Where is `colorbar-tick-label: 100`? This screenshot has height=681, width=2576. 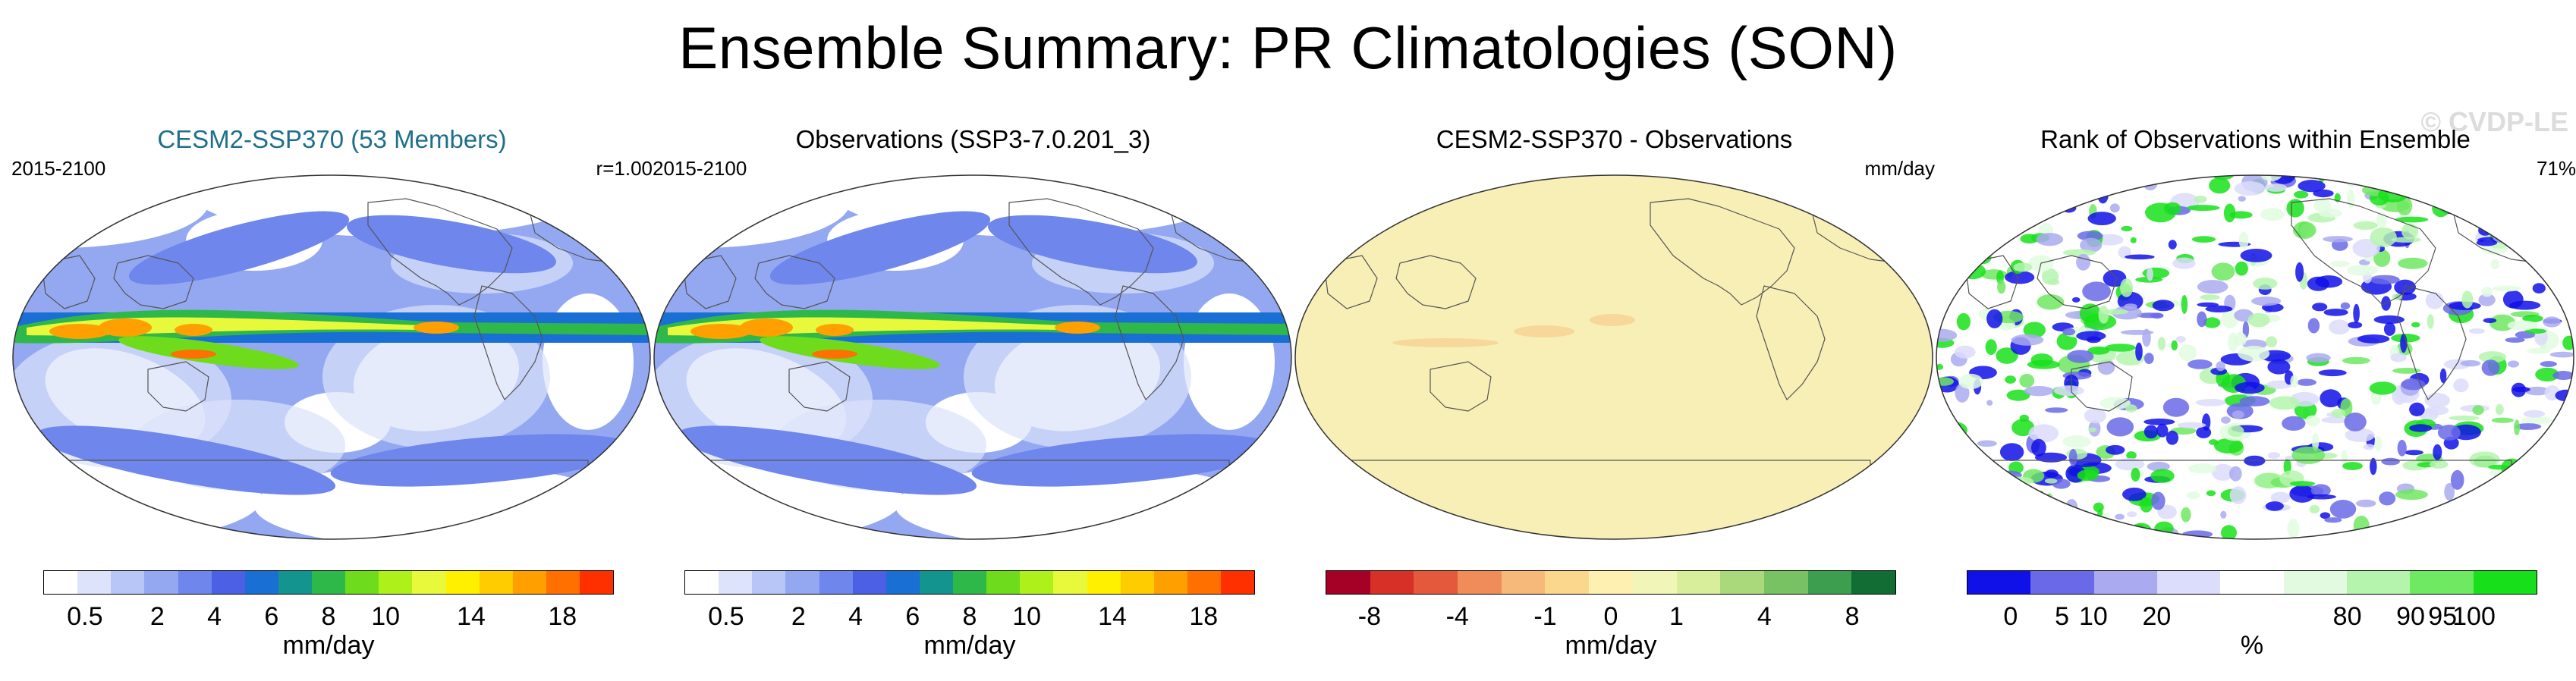 colorbar-tick-label: 100 is located at coordinates (2474, 616).